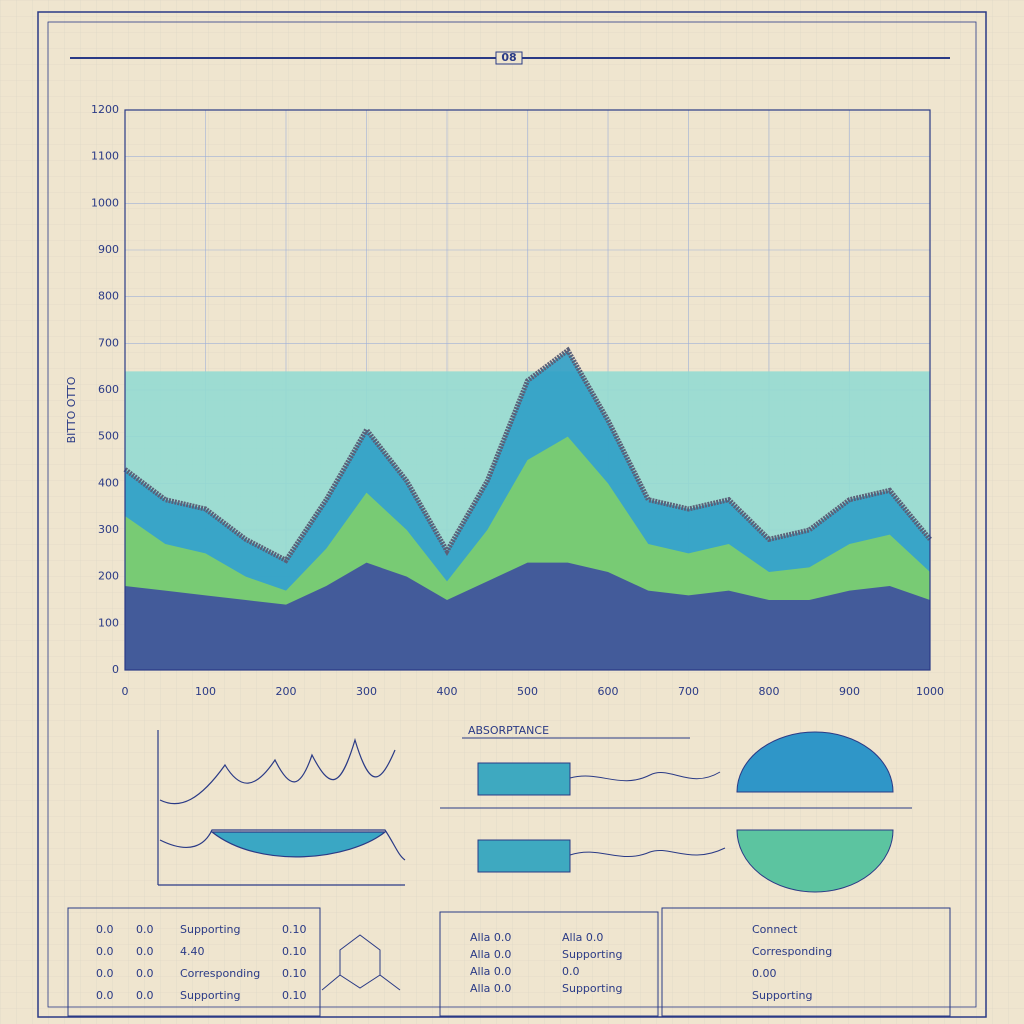  Describe the element at coordinates (286, 691) in the screenshot. I see `x-tick-label: 200` at that location.